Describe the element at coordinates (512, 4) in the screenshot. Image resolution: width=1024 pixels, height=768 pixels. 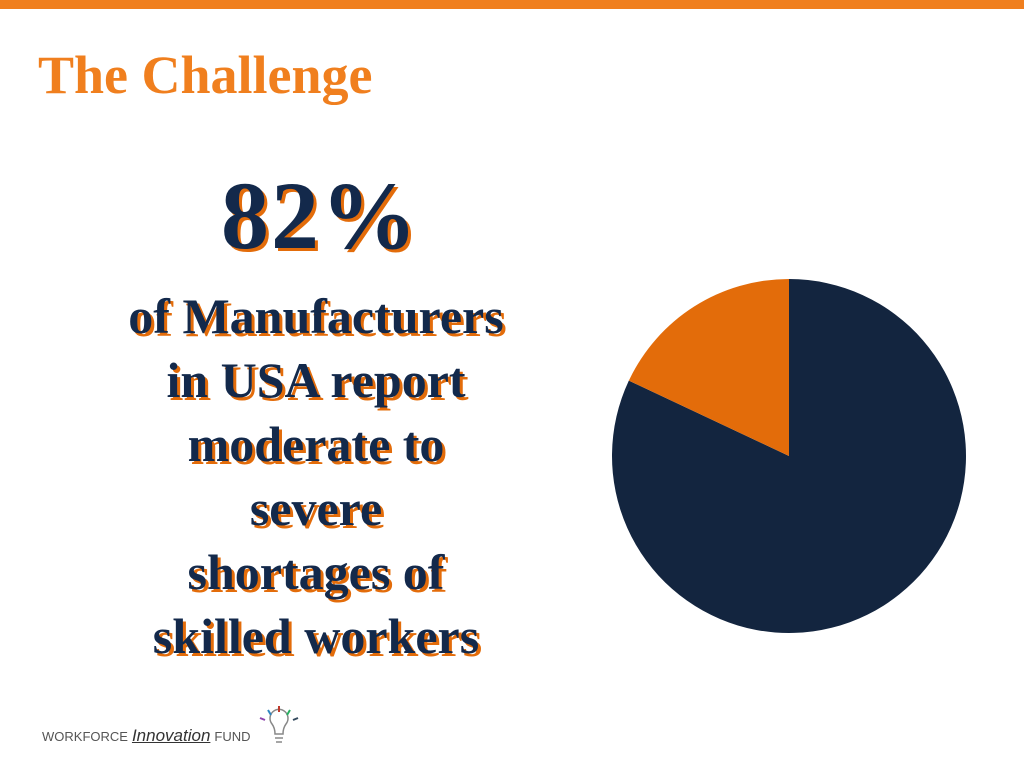
I see `top-bar` at that location.